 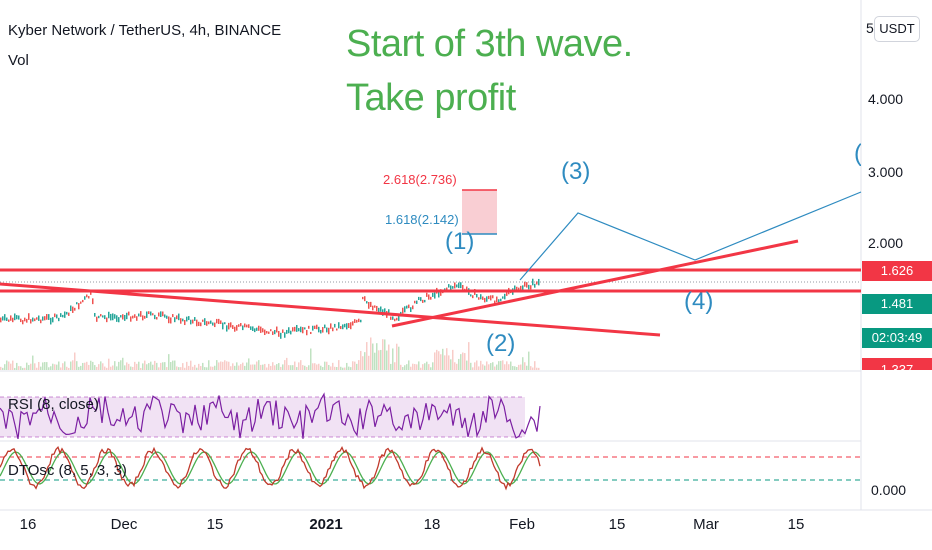 What do you see at coordinates (897, 29) in the screenshot?
I see `unit-button: USDT` at bounding box center [897, 29].